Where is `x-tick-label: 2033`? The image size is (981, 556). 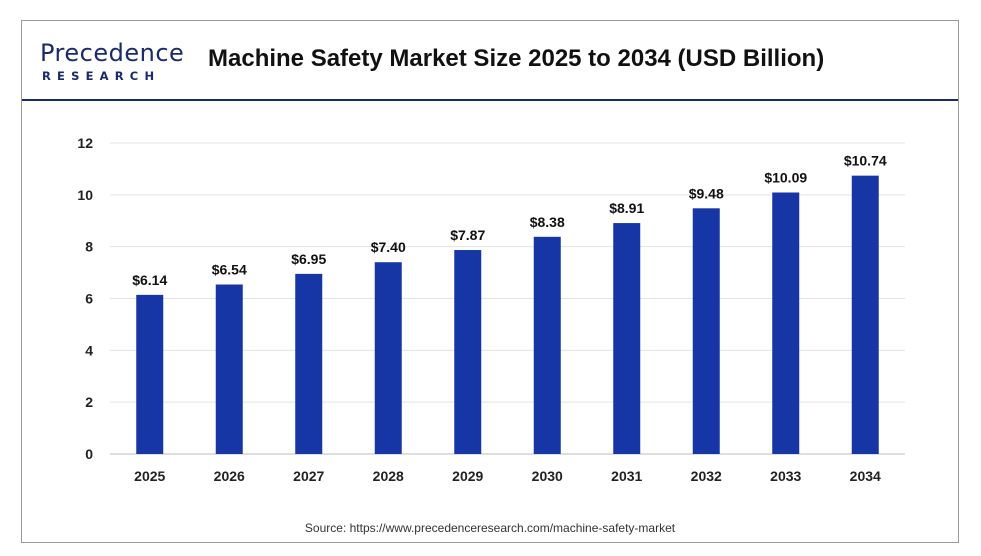 x-tick-label: 2033 is located at coordinates (785, 476).